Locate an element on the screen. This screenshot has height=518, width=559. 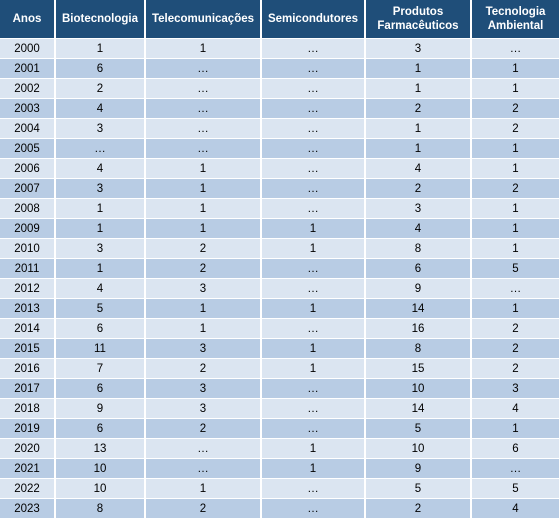
table-row: 2008 1 1… 3 1 is located at coordinates (279, 209).